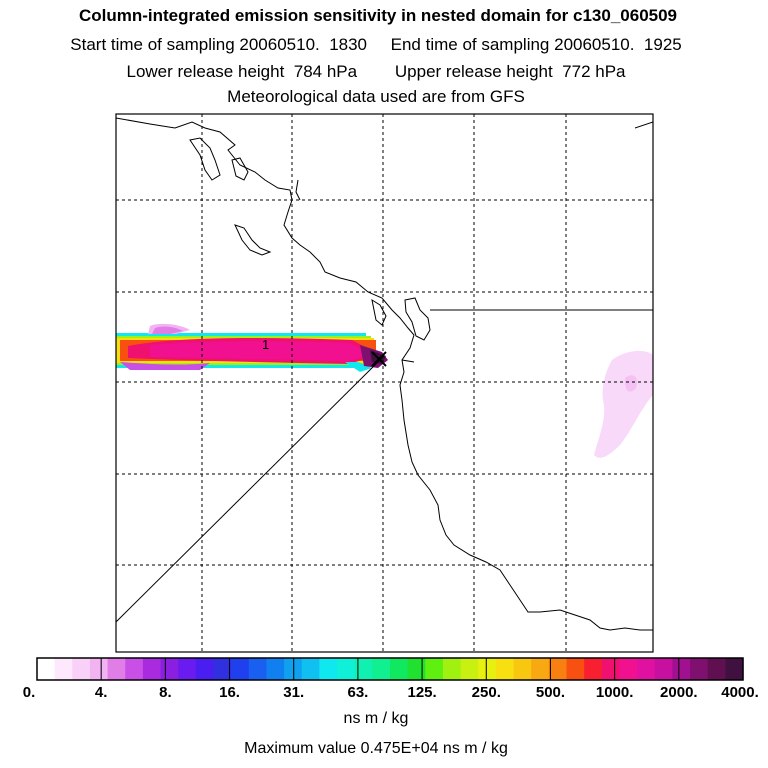 This screenshot has height=768, width=768. What do you see at coordinates (740, 692) in the screenshot?
I see `legend-tick-label: 4000.` at bounding box center [740, 692].